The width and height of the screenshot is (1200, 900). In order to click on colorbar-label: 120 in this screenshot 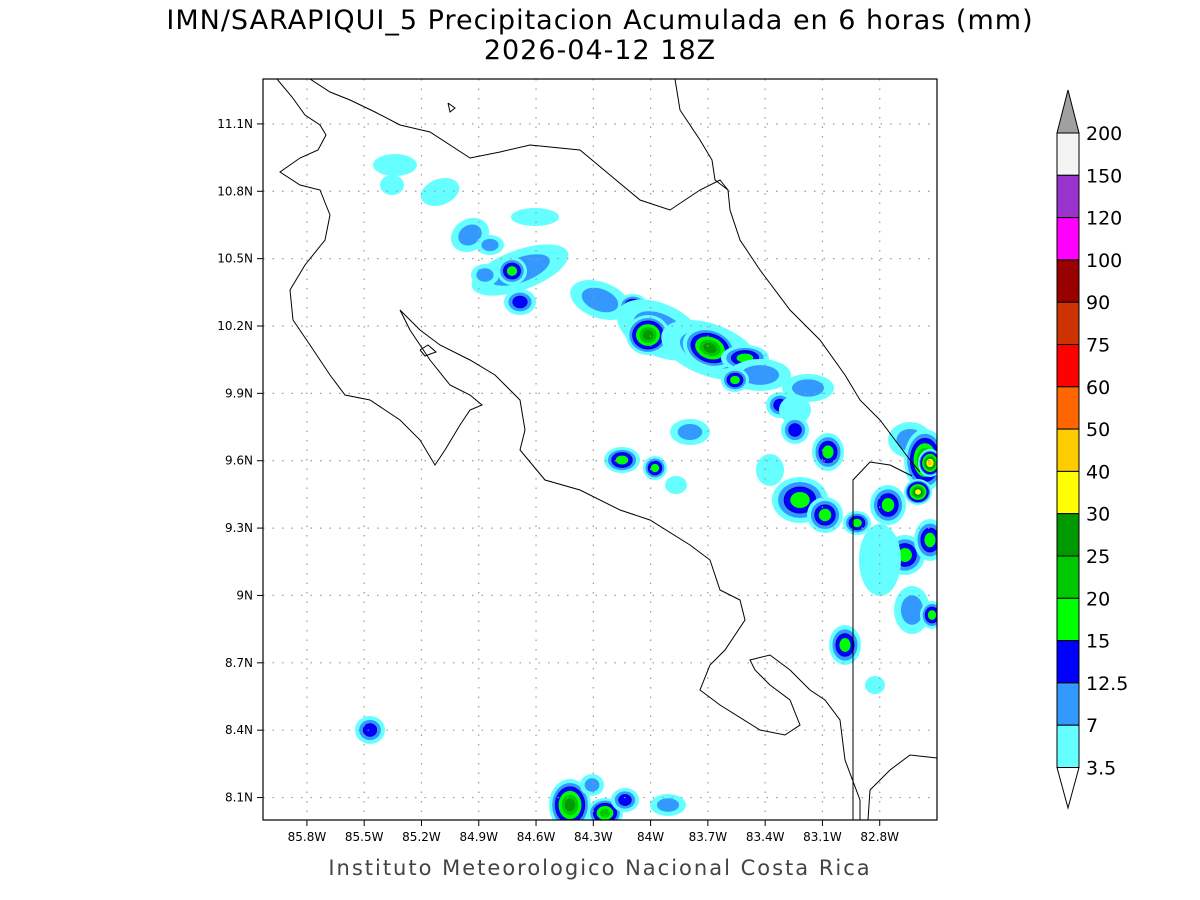, I will do `click(1104, 219)`.